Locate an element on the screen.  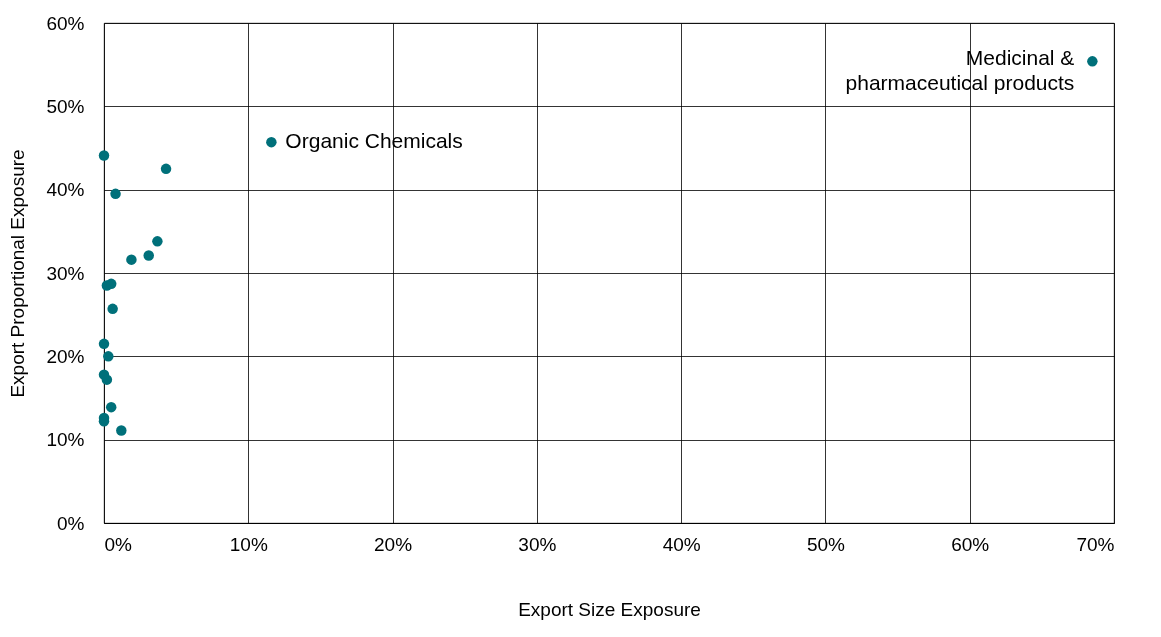
y-tick-label: 30% is located at coordinates (65, 273).